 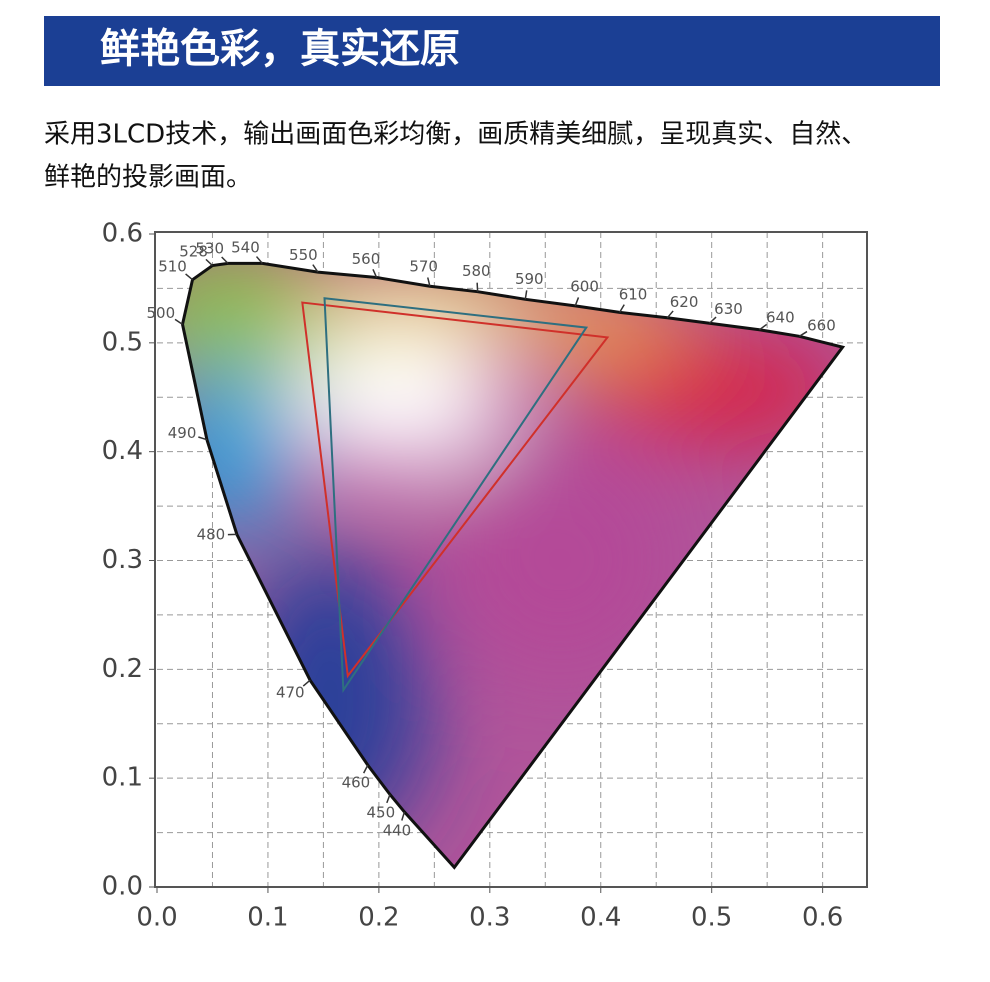 What do you see at coordinates (122, 342) in the screenshot?
I see `y-tick-label: 0.5` at bounding box center [122, 342].